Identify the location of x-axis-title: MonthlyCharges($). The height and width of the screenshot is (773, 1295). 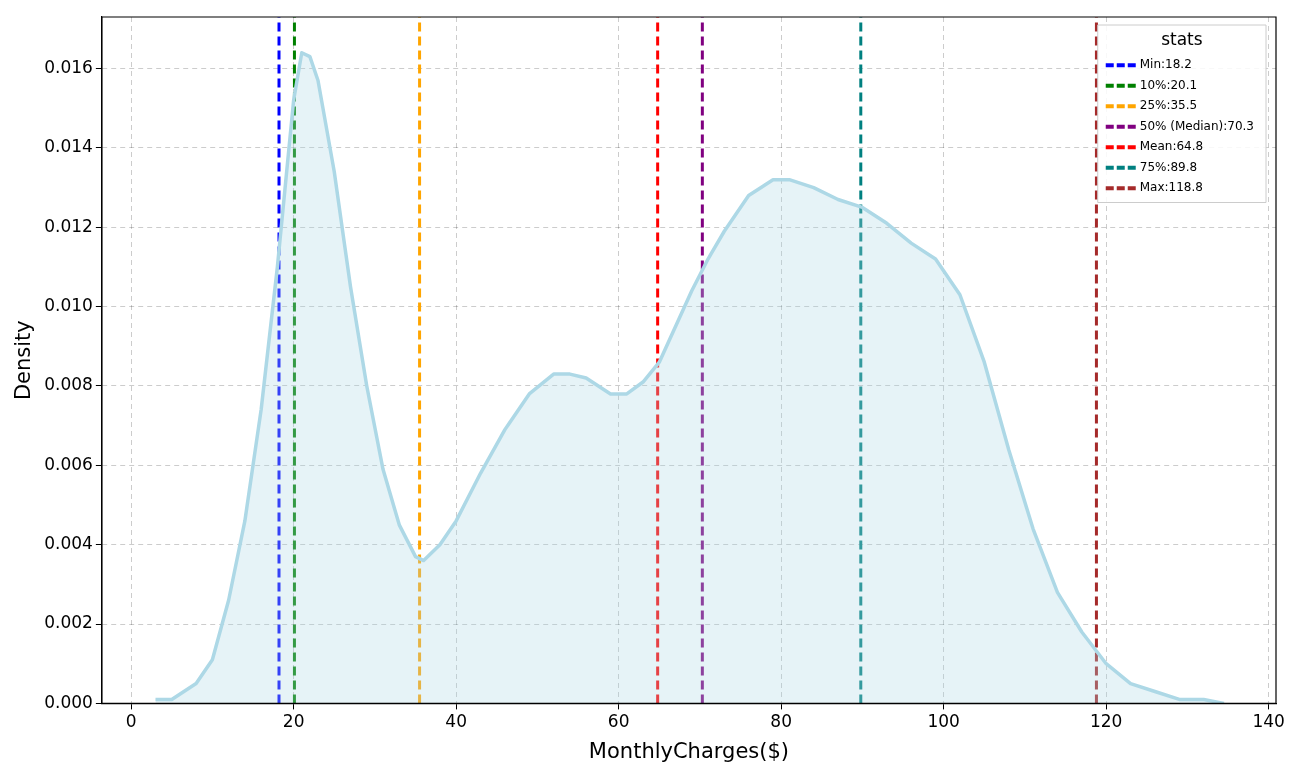
(688, 750).